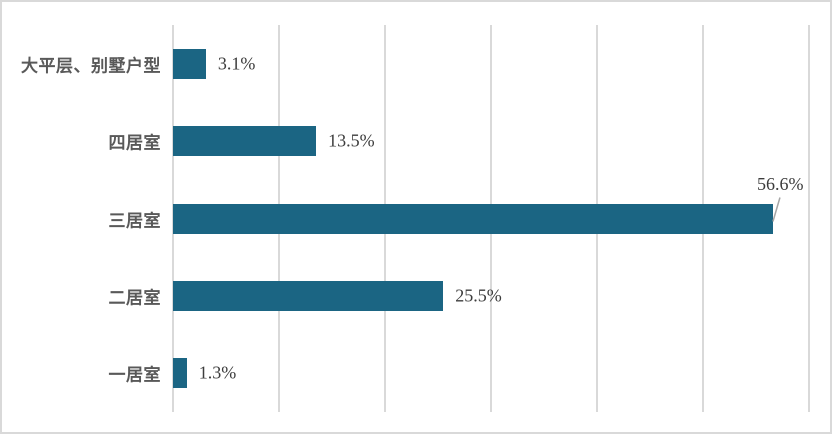  What do you see at coordinates (134, 220) in the screenshot?
I see `category-label: 三居室` at bounding box center [134, 220].